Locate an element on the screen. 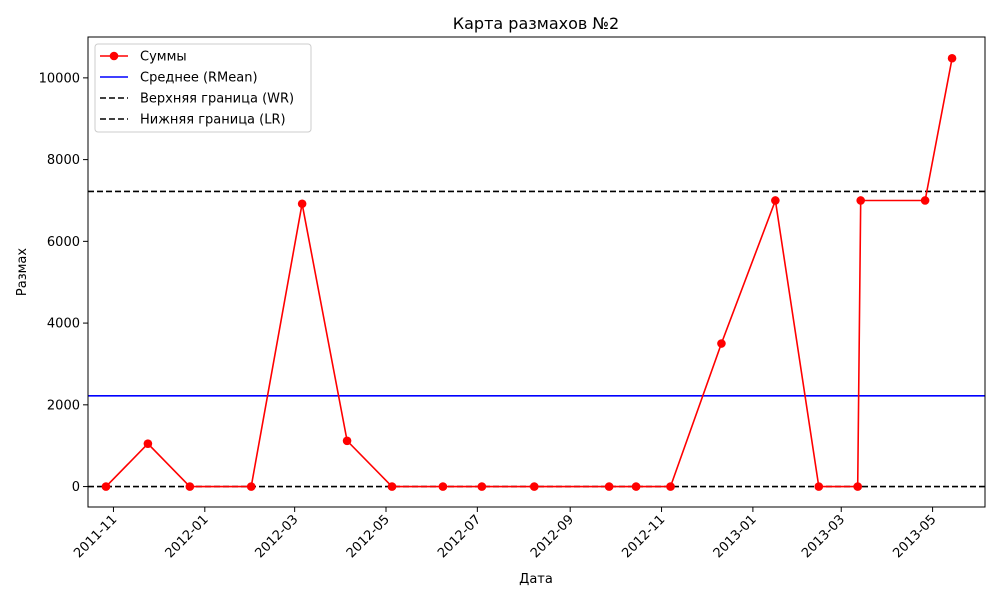 The height and width of the screenshot is (600, 1000). x-tick-label: 2012-07 is located at coordinates (459, 536).